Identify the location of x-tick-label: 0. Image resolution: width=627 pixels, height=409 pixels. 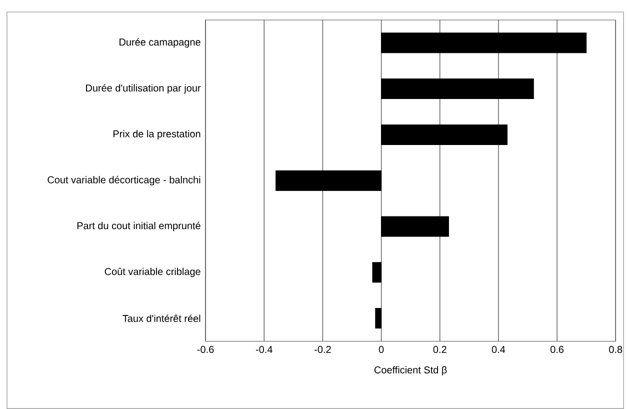
(381, 349).